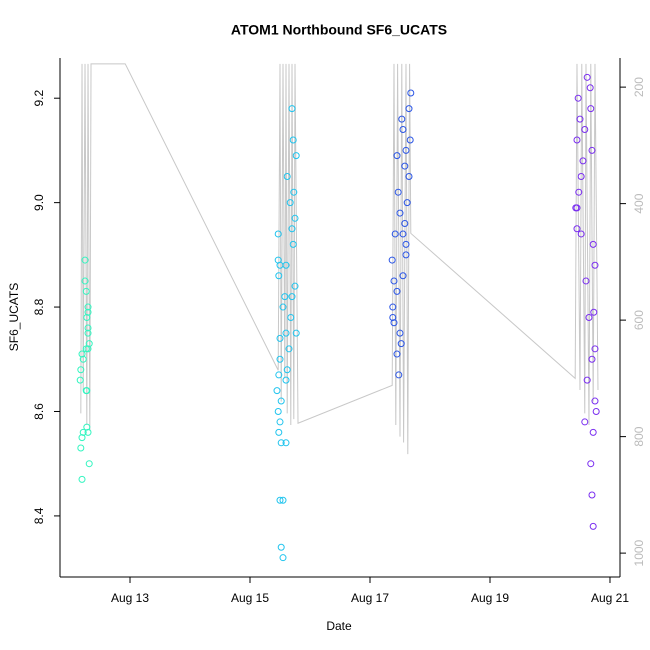  I want to click on x-tick-label: Aug 21, so click(610, 598).